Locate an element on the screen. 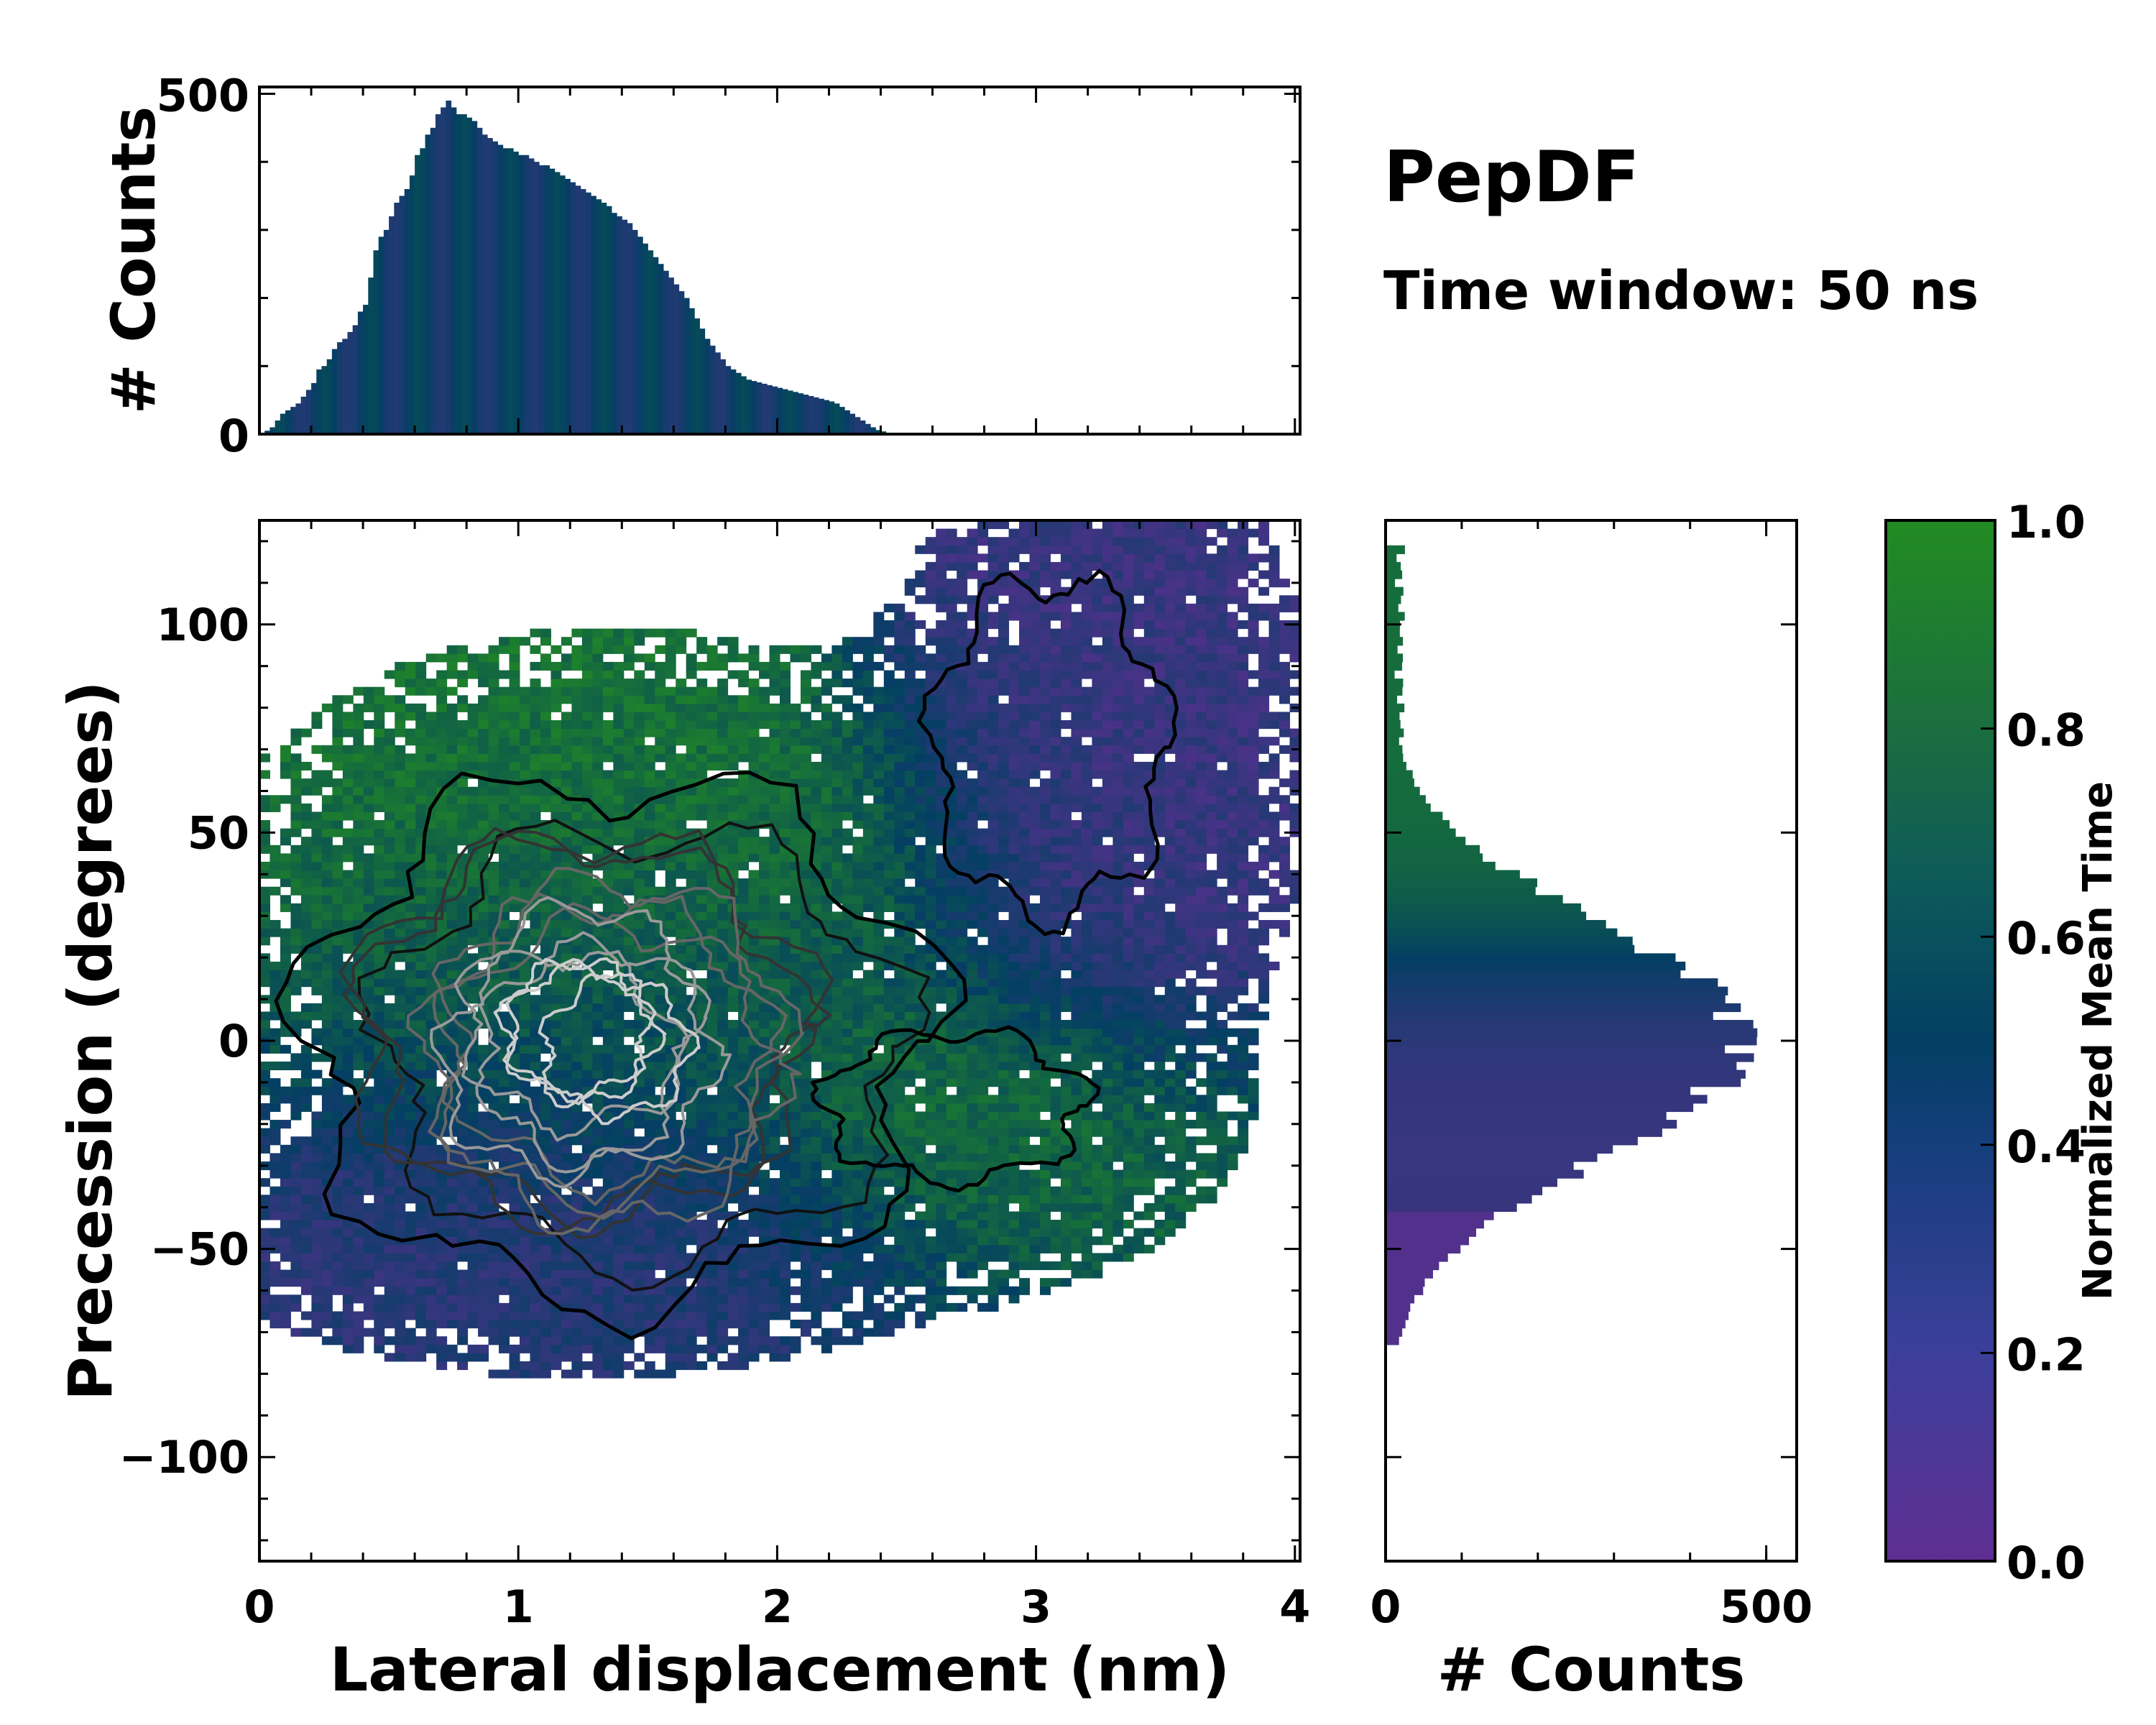 This screenshot has height=1725, width=2156. top-y-tick-label: 0 is located at coordinates (234, 436).